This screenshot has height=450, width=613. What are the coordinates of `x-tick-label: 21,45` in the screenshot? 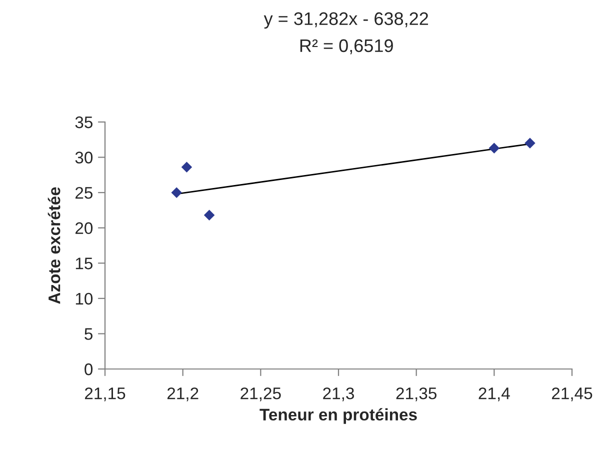 It's located at (572, 394).